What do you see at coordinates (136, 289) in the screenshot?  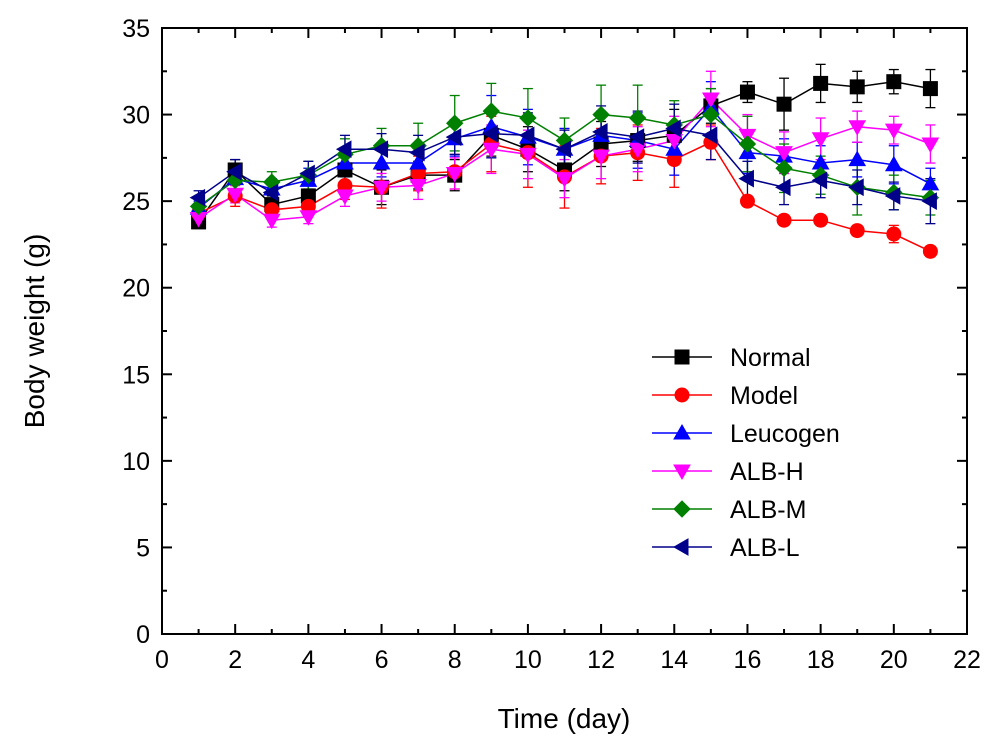 I see `y-tick-label: 20` at bounding box center [136, 289].